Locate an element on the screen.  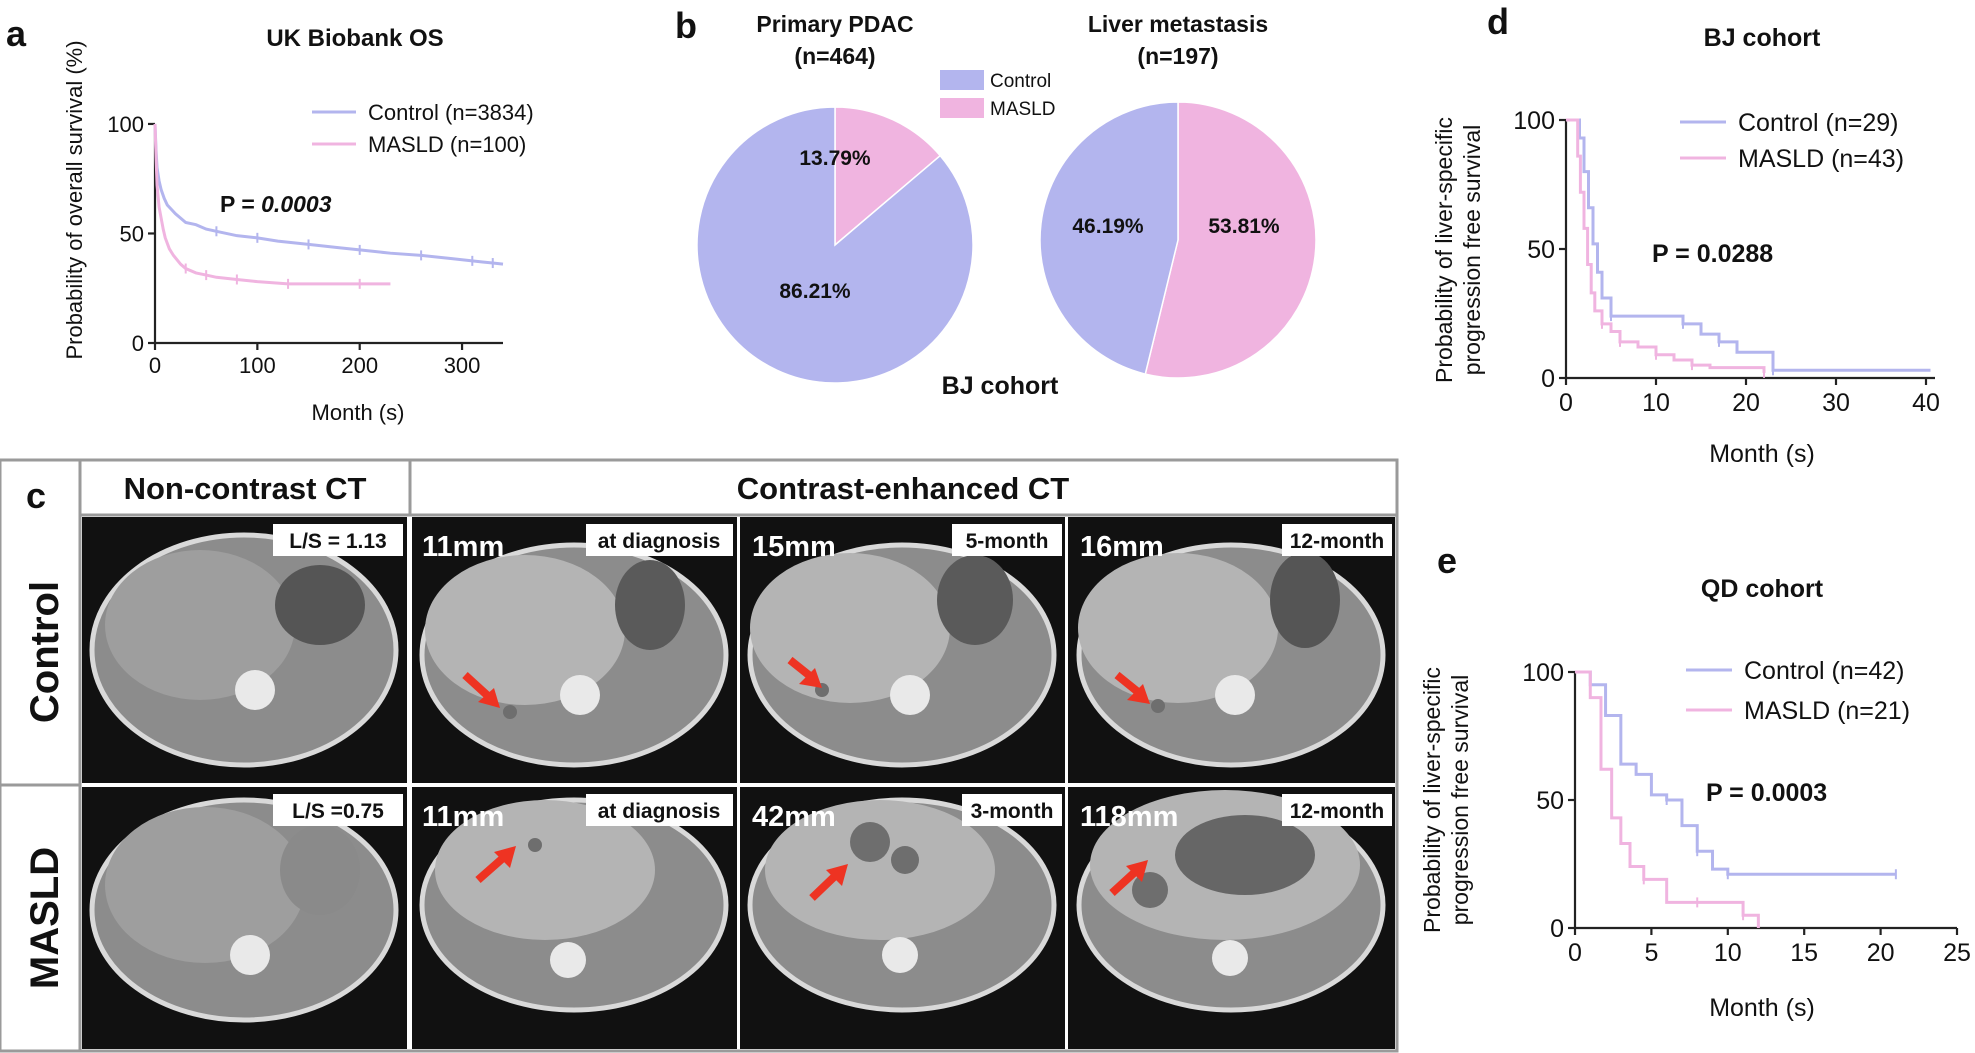
pie2-label-control: 46.19% is located at coordinates (1108, 226).